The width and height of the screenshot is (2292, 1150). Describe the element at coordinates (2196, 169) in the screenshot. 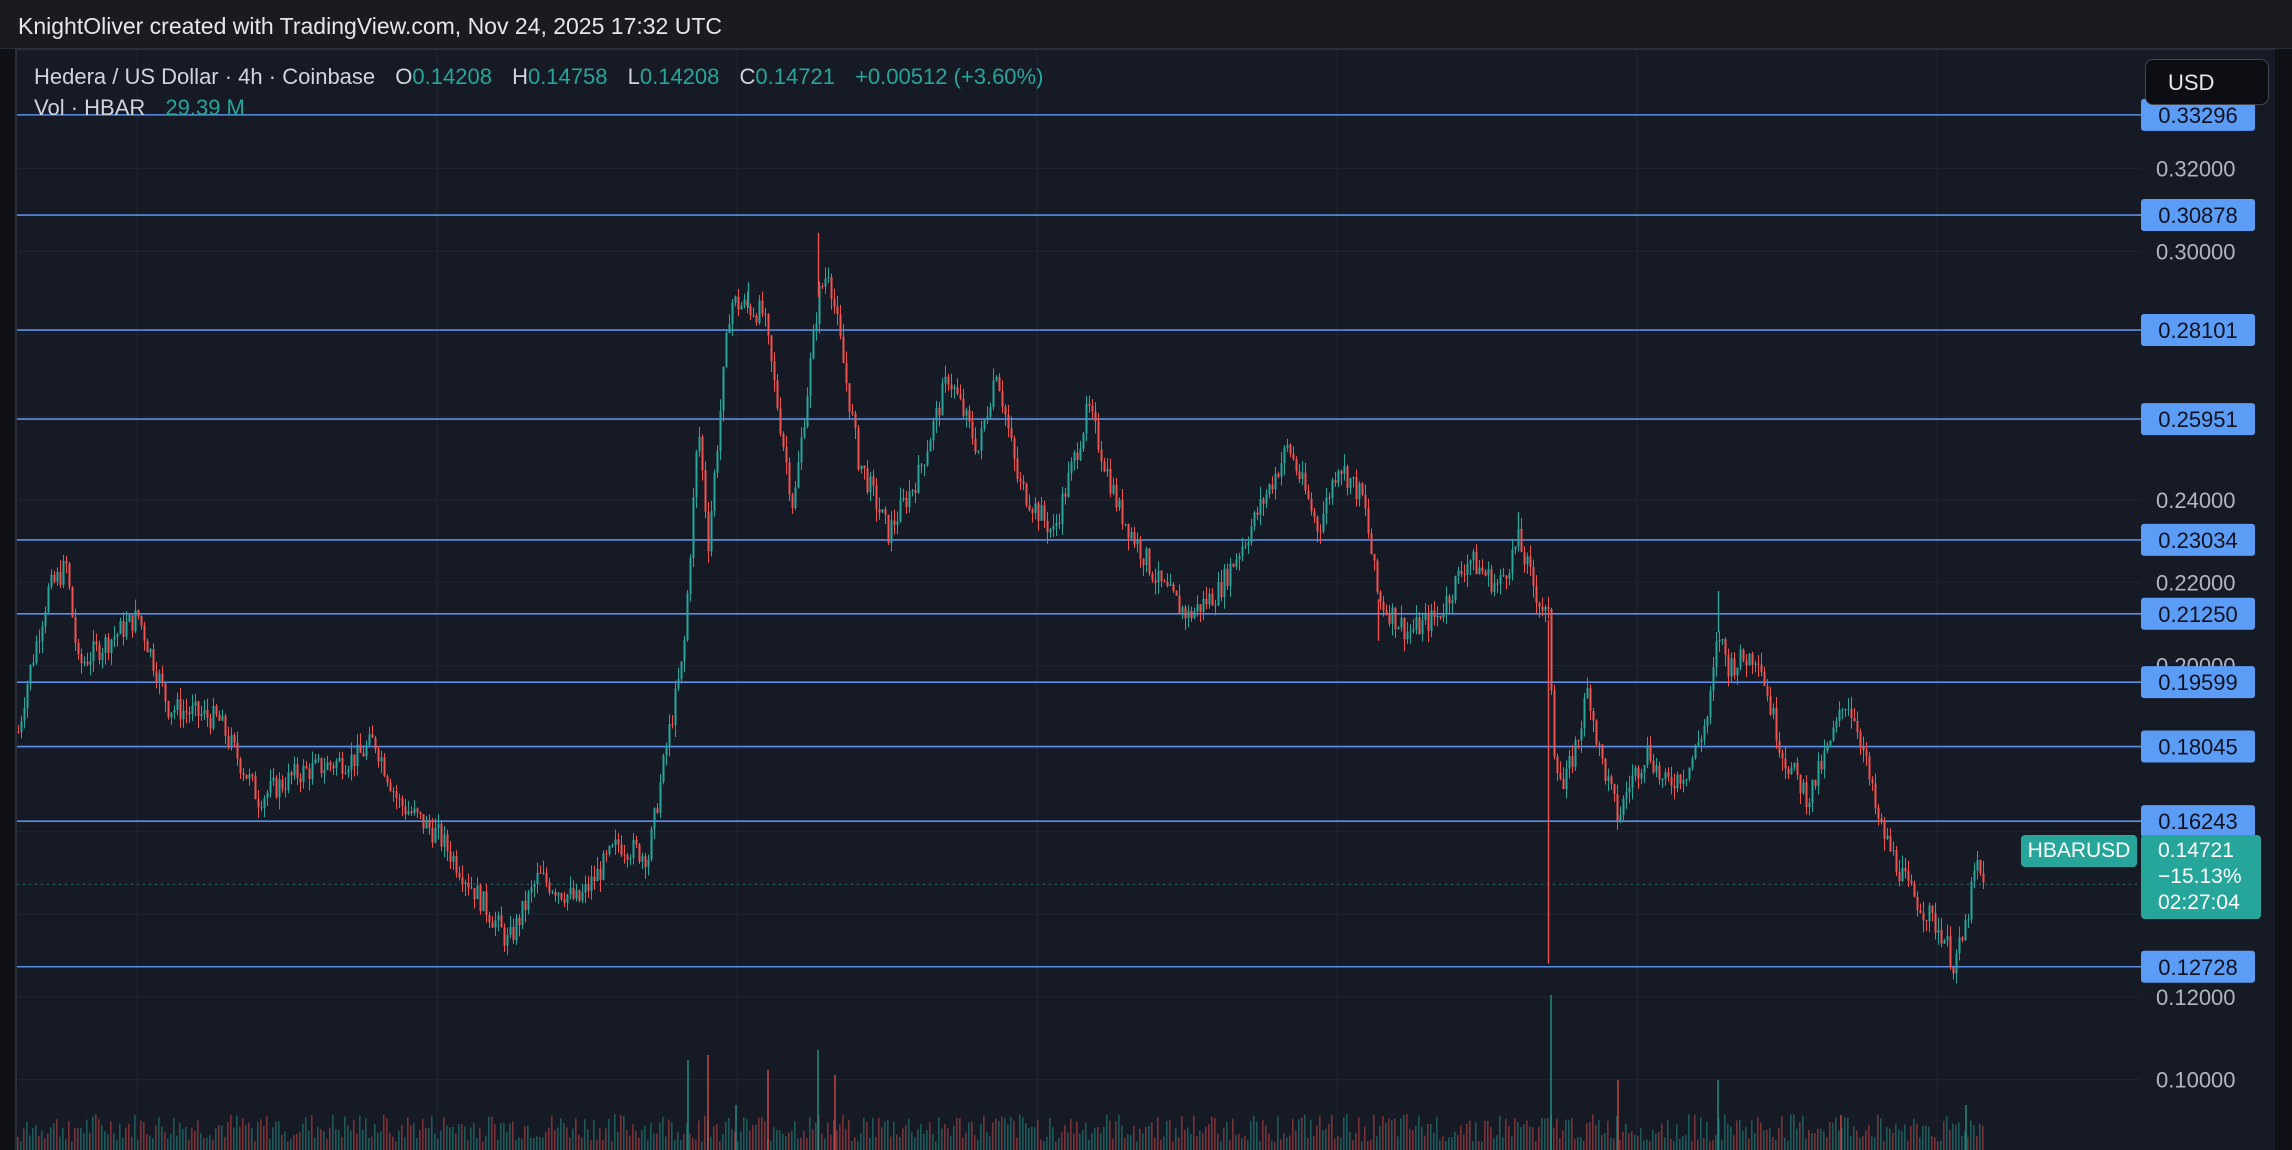

I see `price-tick-label: 0.32000` at that location.